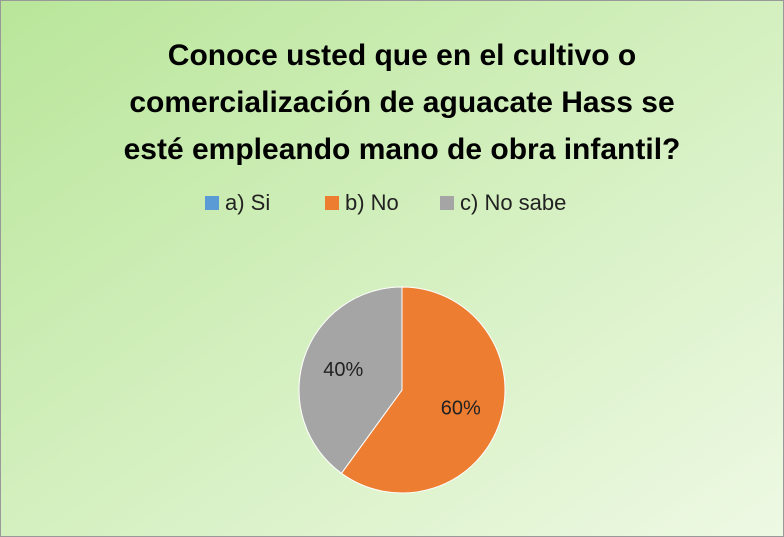  I want to click on data-label: 40%, so click(343, 370).